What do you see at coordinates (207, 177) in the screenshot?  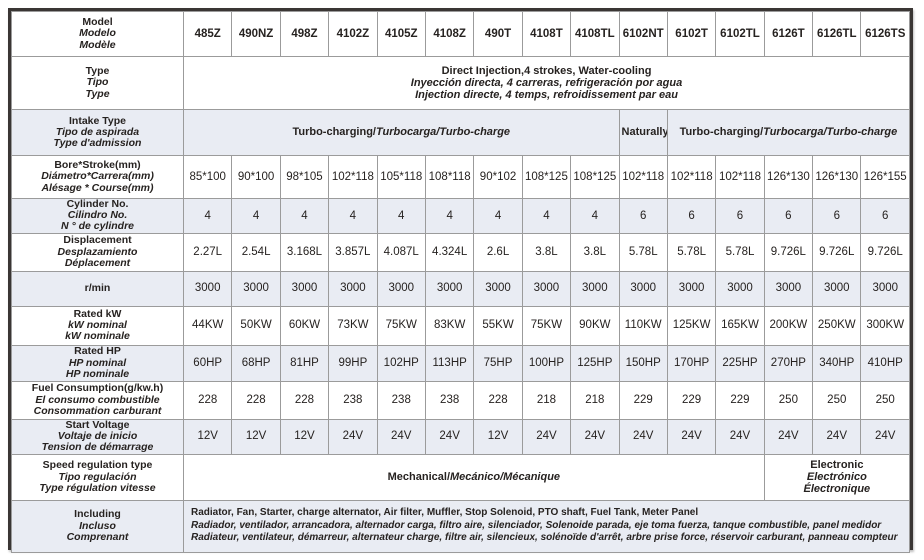 I see `bore-stroke-value-485Z: 85*100` at bounding box center [207, 177].